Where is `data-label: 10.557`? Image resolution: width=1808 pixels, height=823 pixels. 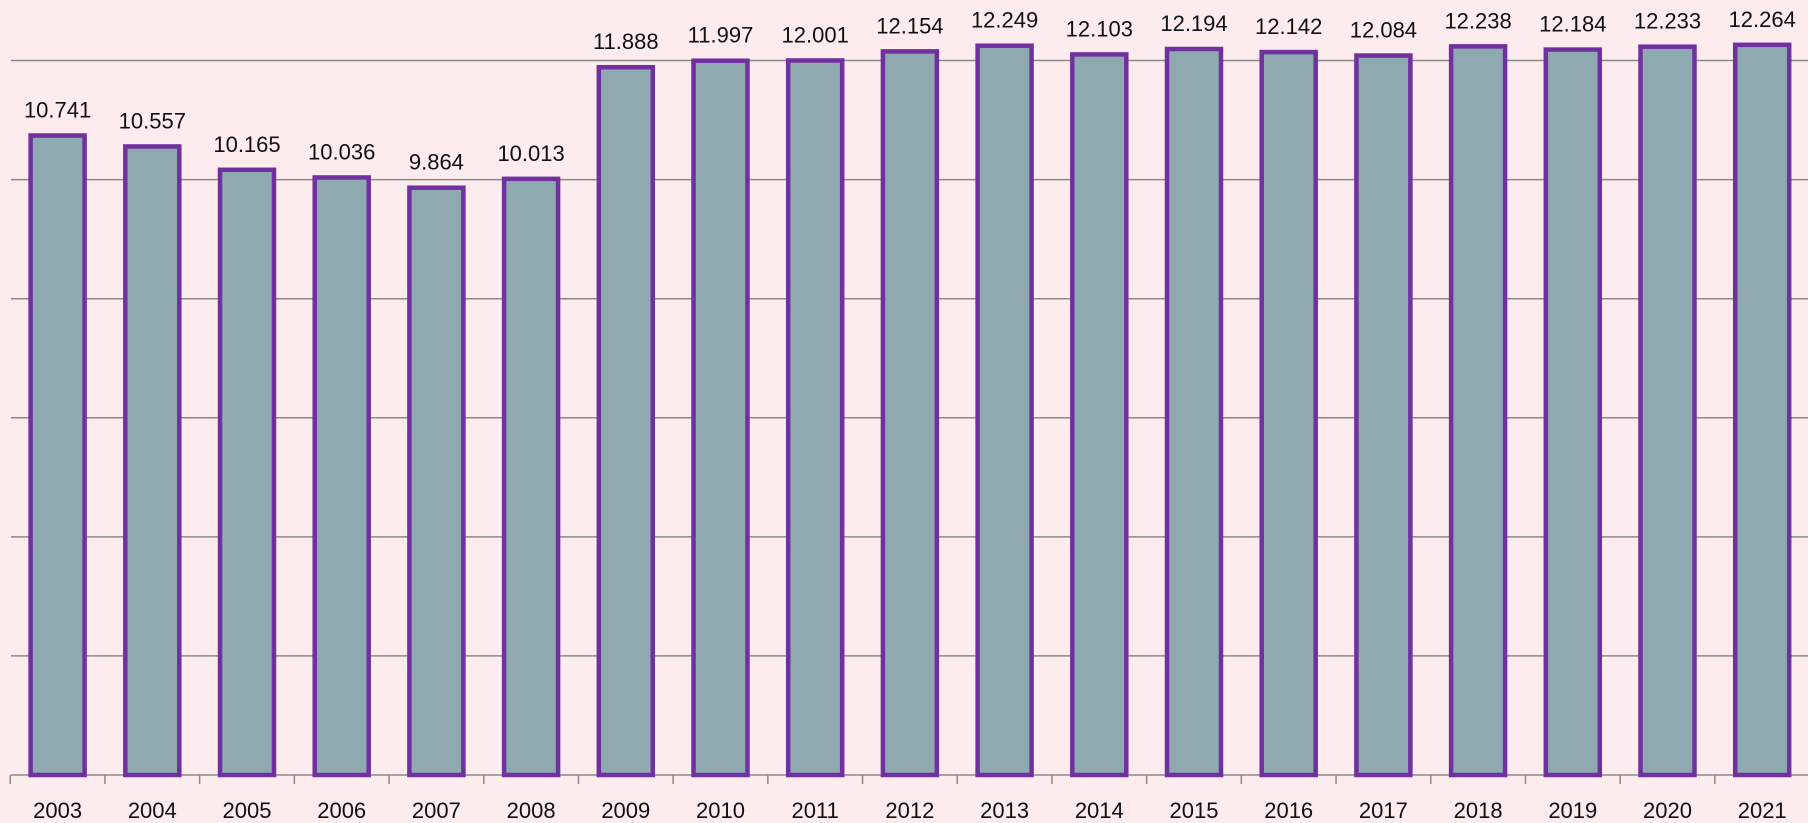
data-label: 10.557 is located at coordinates (152, 120).